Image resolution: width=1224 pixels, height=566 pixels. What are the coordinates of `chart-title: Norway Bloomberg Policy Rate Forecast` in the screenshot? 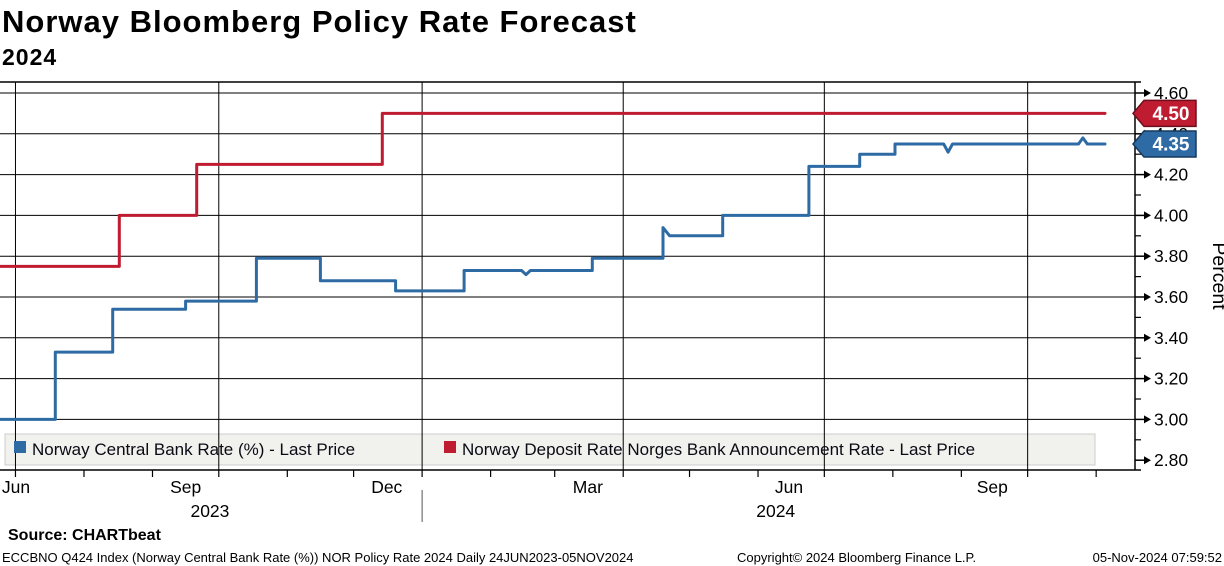 It's located at (319, 21).